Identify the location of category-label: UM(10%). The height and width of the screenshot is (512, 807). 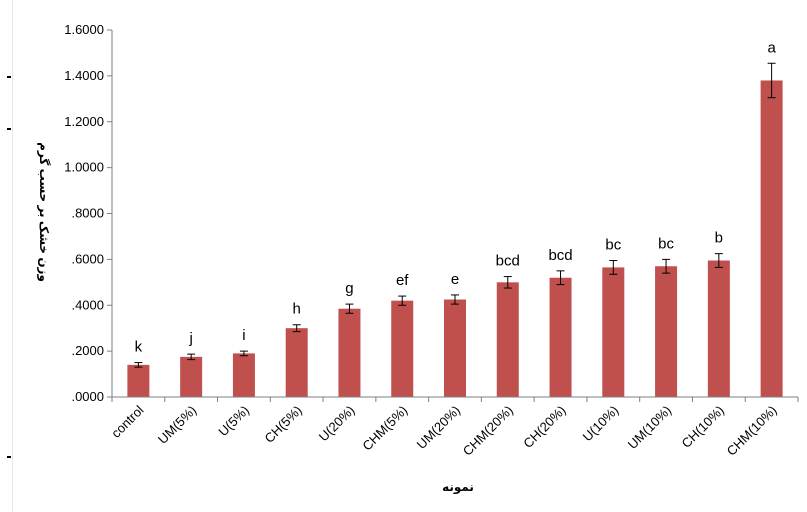
(649, 427).